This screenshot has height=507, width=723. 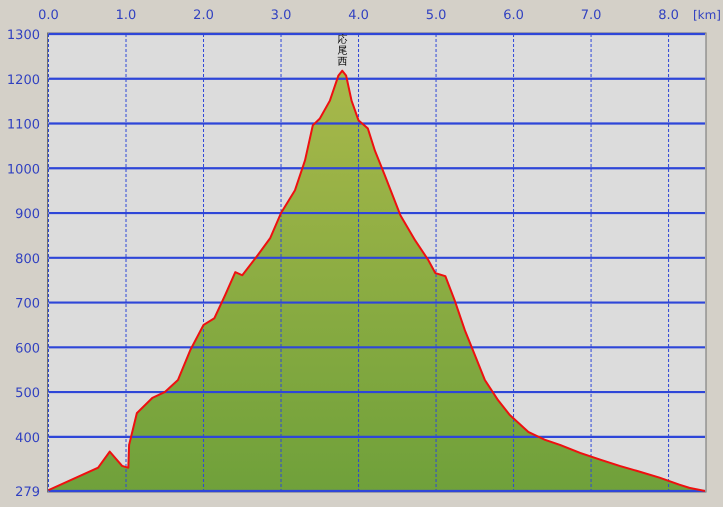 What do you see at coordinates (27, 259) in the screenshot?
I see `y-tick-label: 800` at bounding box center [27, 259].